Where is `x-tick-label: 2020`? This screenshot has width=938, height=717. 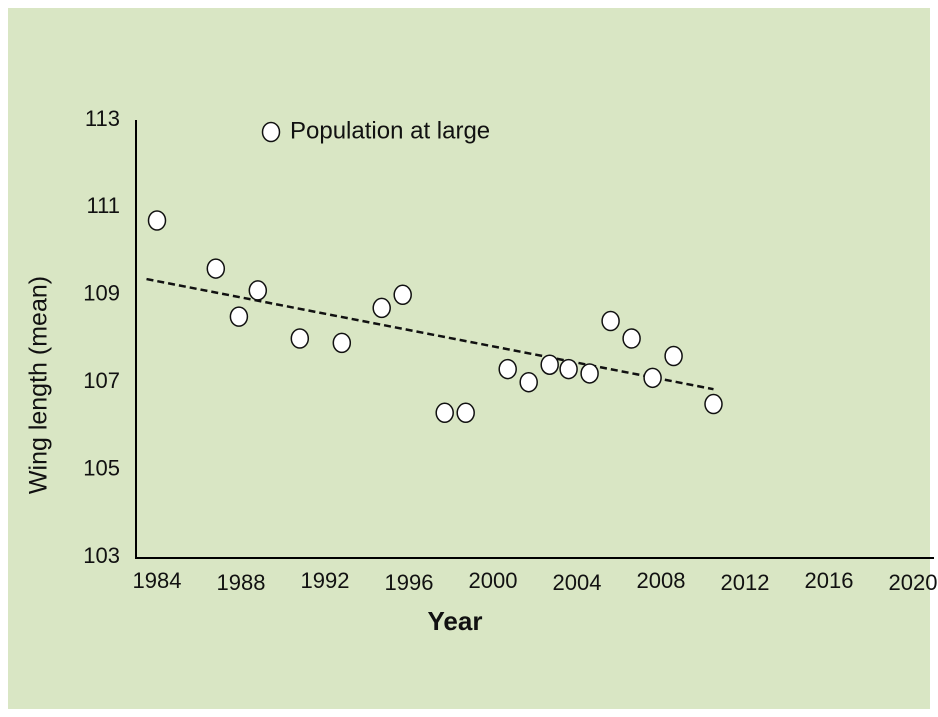 x-tick-label: 2020 is located at coordinates (913, 582).